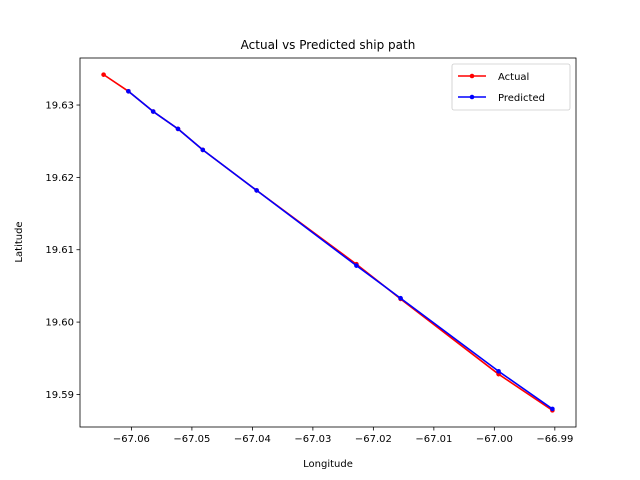 The height and width of the screenshot is (480, 640). Describe the element at coordinates (373, 439) in the screenshot. I see `x-tick-label: −67.02` at that location.